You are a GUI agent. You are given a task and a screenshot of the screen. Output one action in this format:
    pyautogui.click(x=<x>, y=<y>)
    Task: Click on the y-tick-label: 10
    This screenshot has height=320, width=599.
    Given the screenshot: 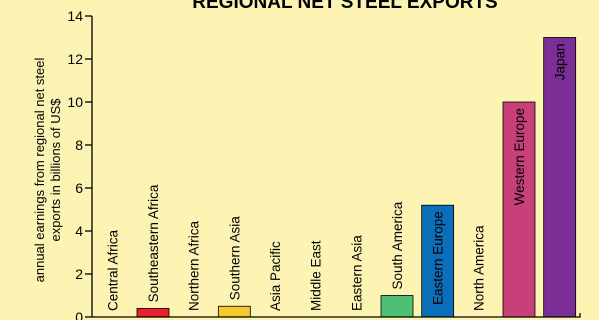 What is the action you would take?
    pyautogui.click(x=75, y=102)
    